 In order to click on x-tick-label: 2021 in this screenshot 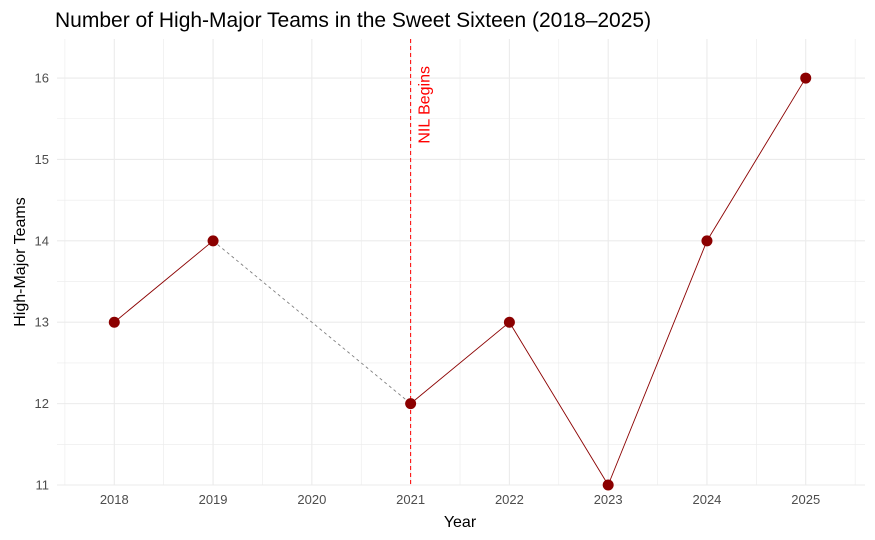, I will do `click(410, 499)`.